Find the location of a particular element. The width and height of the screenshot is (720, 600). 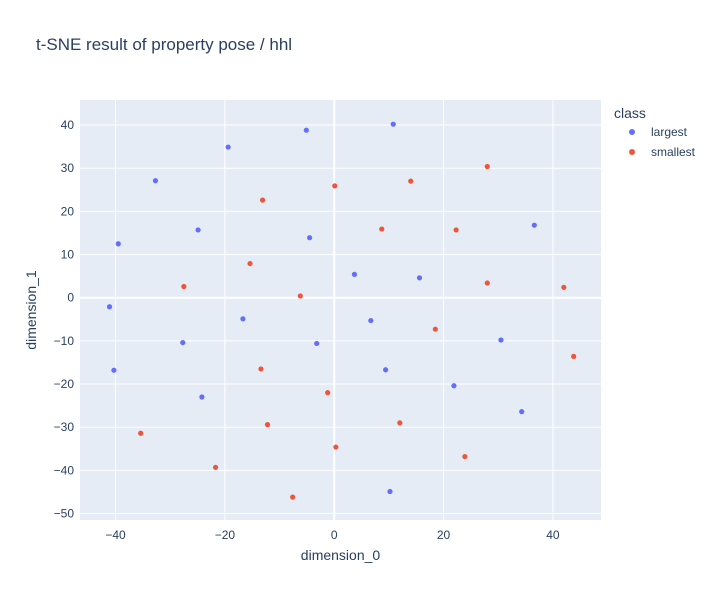

y-tick-label: 10 is located at coordinates (68, 255).